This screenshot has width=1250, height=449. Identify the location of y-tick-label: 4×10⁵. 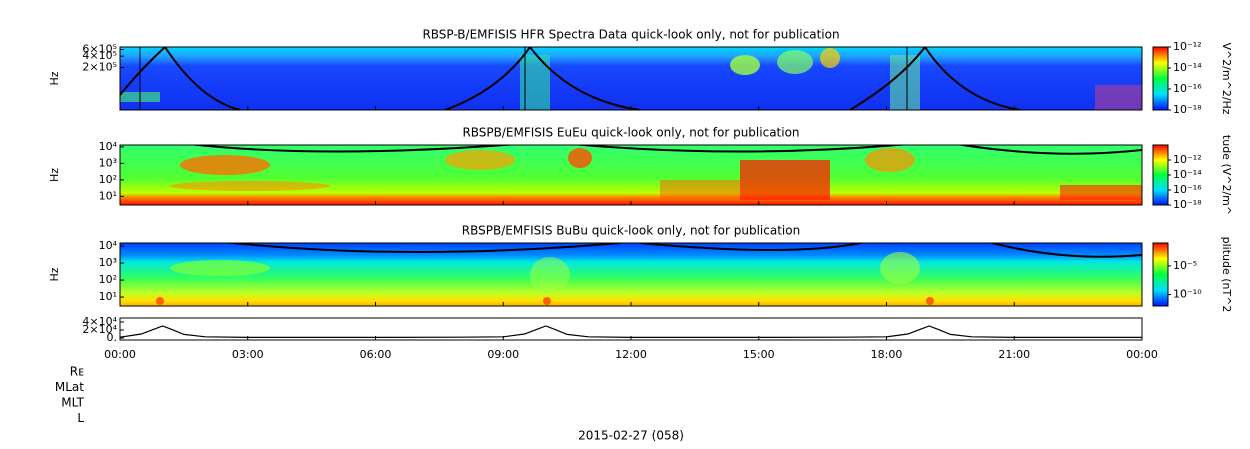
(99, 55).